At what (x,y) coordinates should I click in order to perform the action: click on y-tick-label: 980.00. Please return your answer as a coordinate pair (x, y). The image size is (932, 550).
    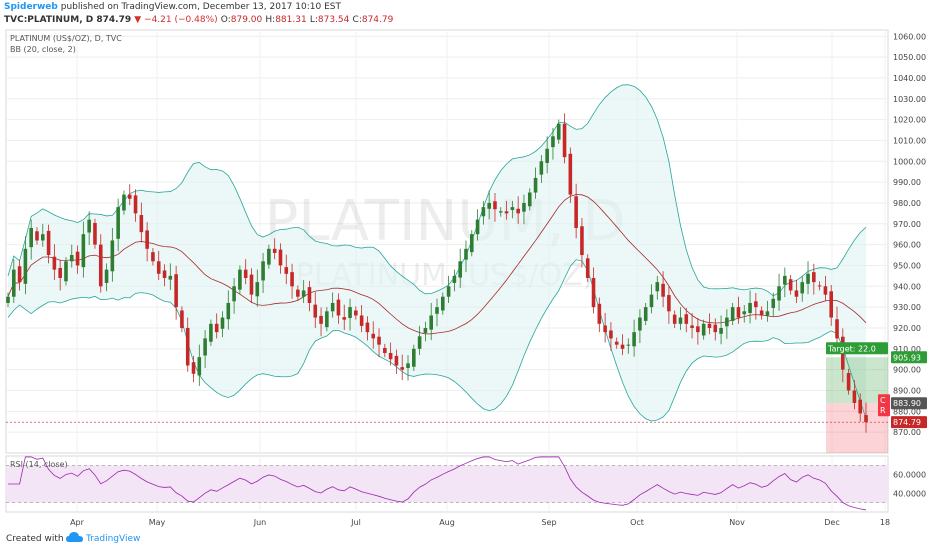
    Looking at the image, I should click on (907, 203).